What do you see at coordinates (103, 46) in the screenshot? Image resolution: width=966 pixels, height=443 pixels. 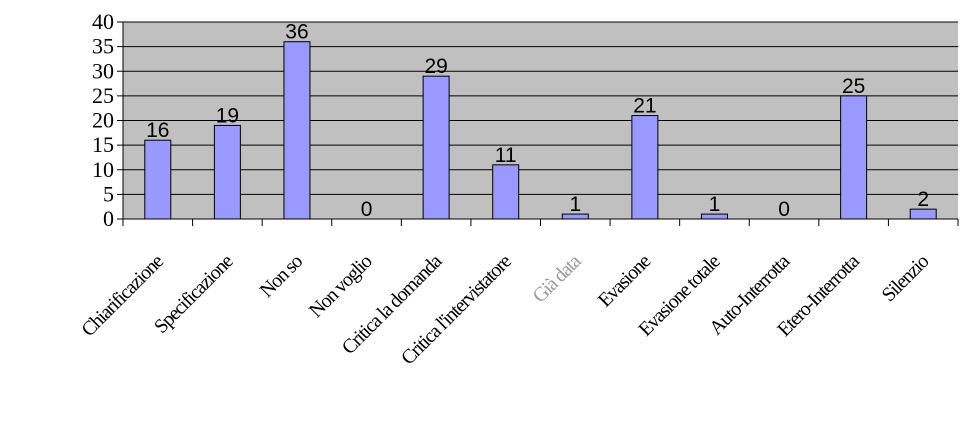 I see `y-tick-label: 35` at bounding box center [103, 46].